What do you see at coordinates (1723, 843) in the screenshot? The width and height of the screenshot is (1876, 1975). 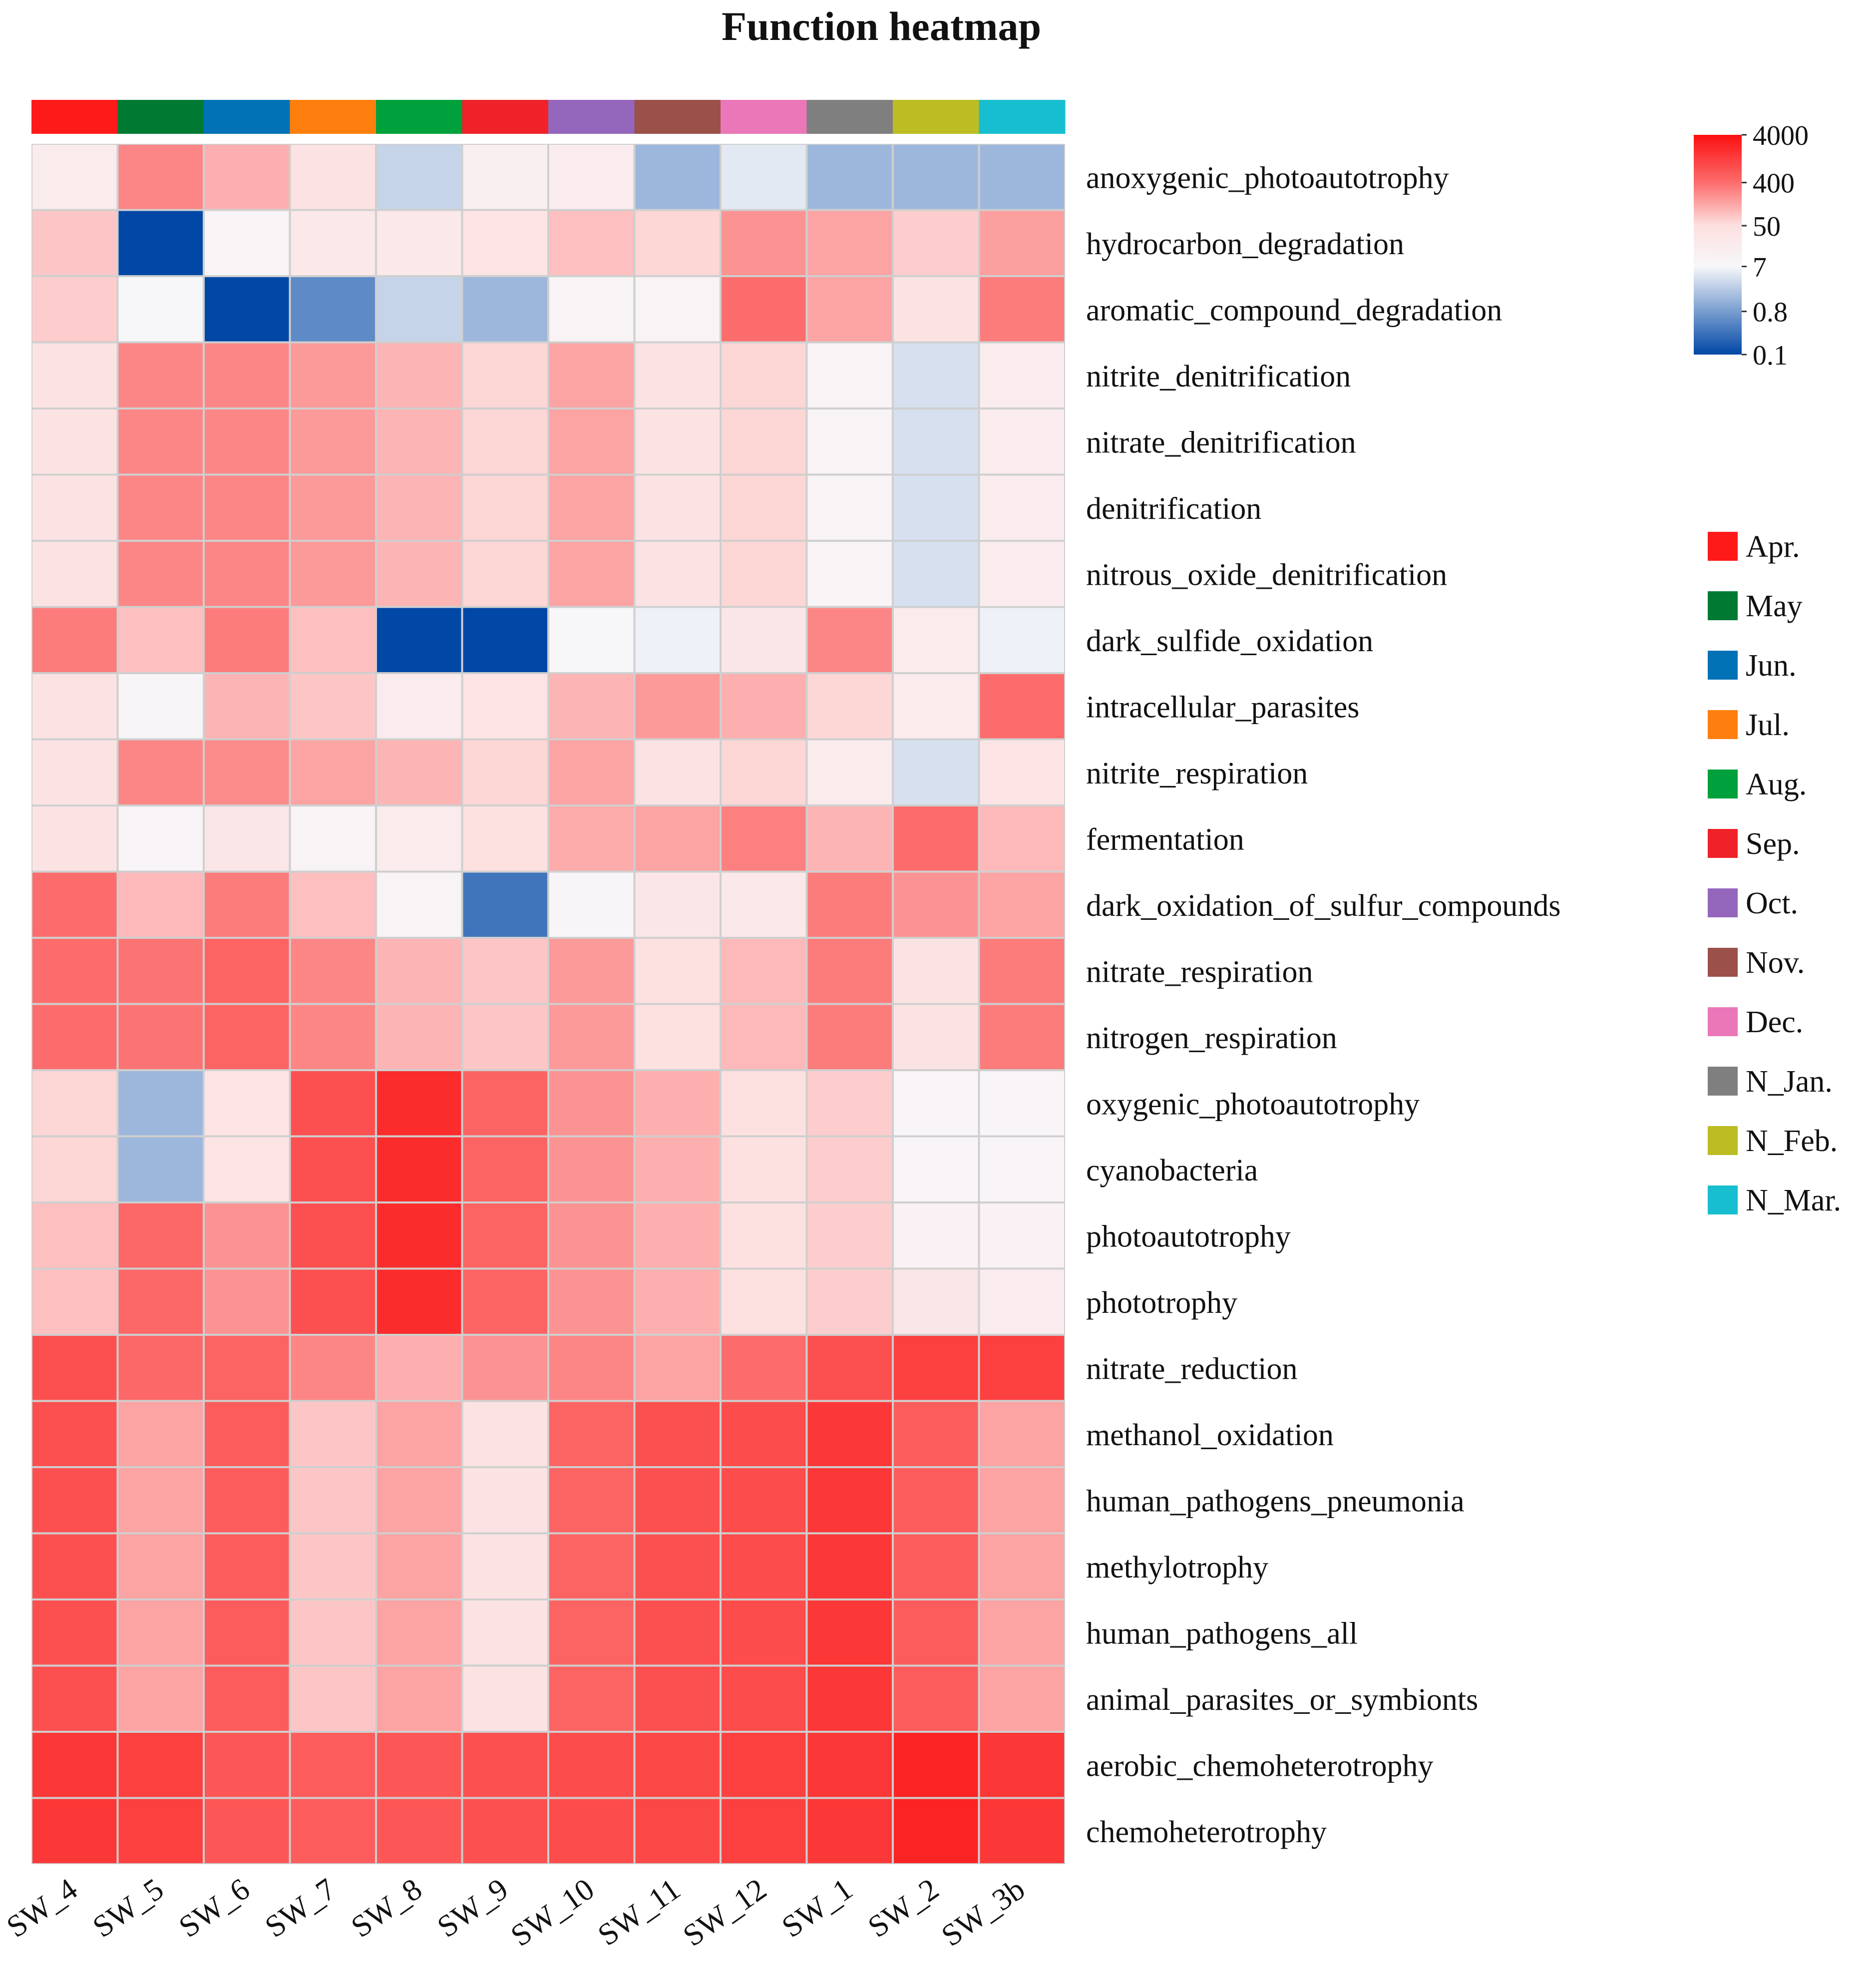 I see `legend-swatch-sep` at bounding box center [1723, 843].